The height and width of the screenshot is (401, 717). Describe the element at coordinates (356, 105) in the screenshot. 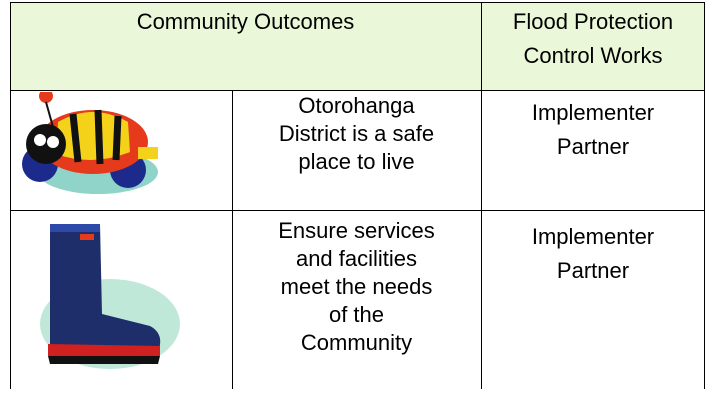

I see `text-line: Otorohanga` at that location.